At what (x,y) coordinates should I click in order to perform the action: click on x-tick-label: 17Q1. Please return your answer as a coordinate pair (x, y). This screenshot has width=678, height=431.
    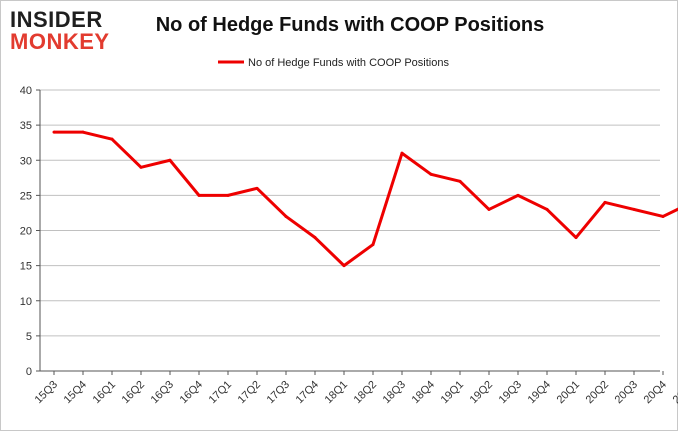
    Looking at the image, I should click on (221, 393).